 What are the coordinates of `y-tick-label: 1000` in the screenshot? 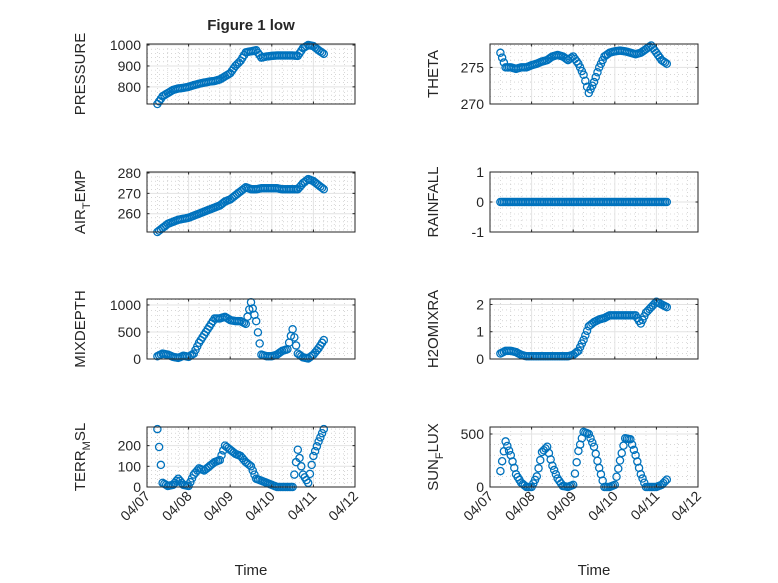 It's located at (125, 45).